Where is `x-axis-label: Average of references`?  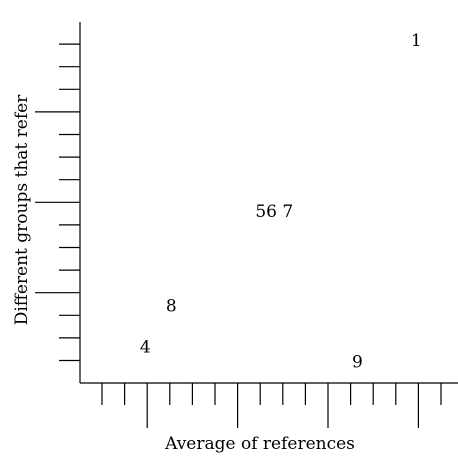 x-axis-label: Average of references is located at coordinates (259, 444).